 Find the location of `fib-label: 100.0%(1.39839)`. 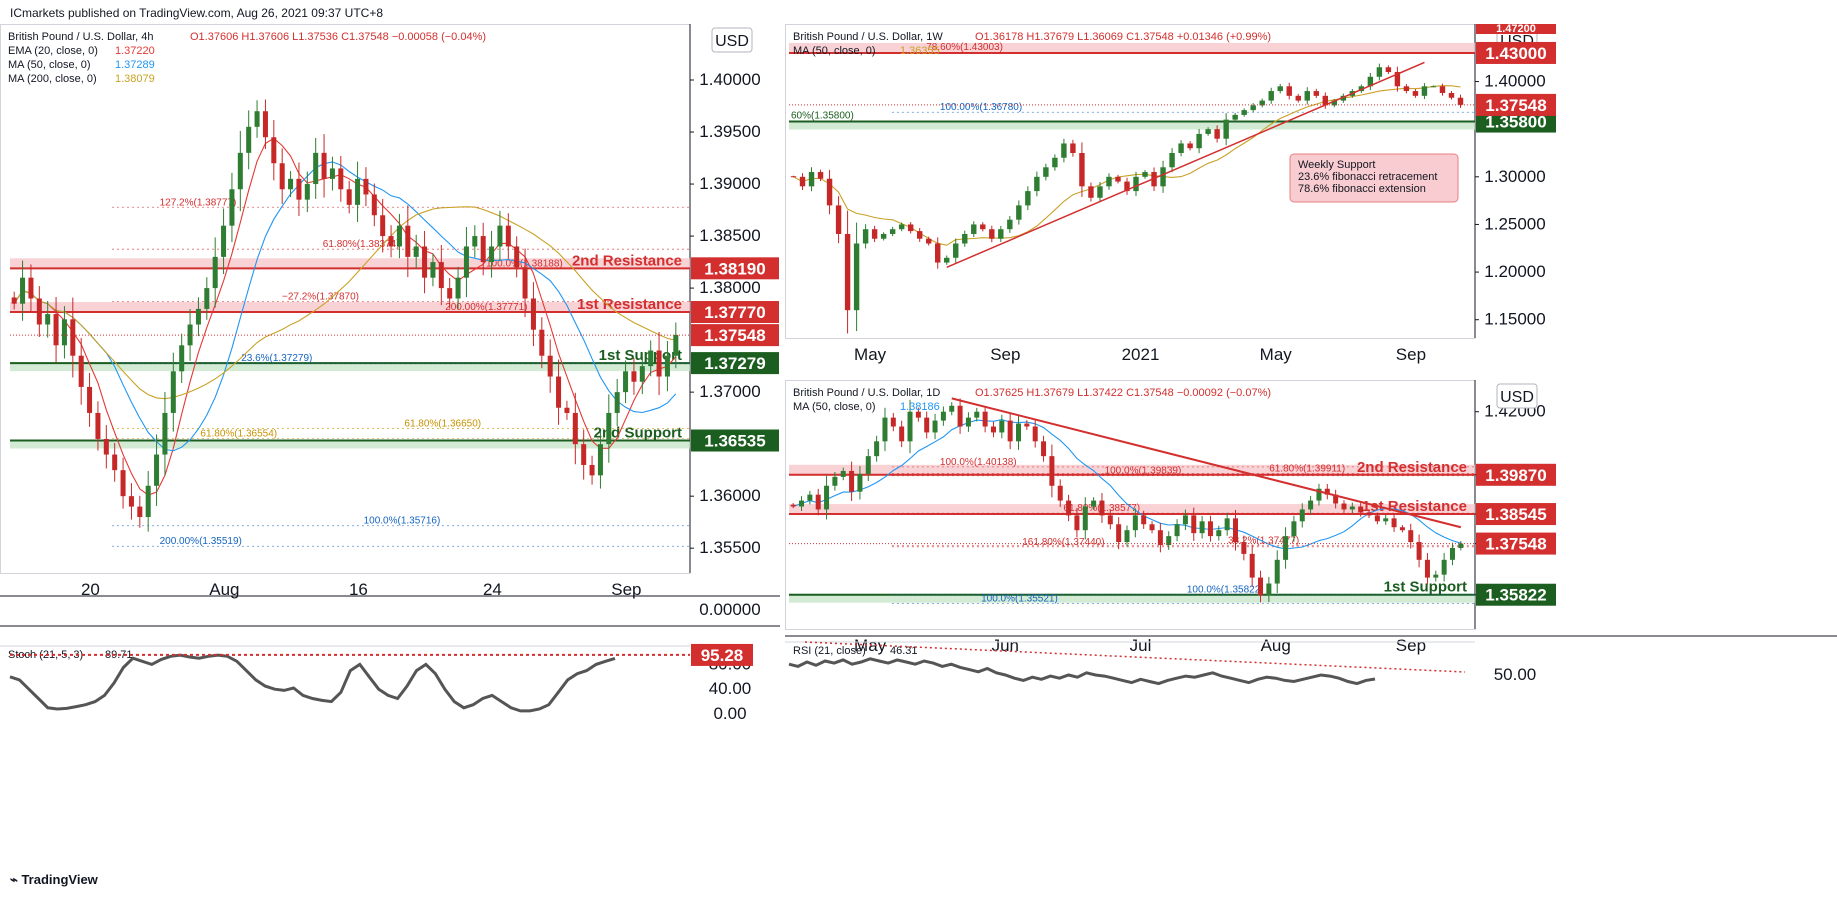

fib-label: 100.0%(1.39839) is located at coordinates (1143, 471).